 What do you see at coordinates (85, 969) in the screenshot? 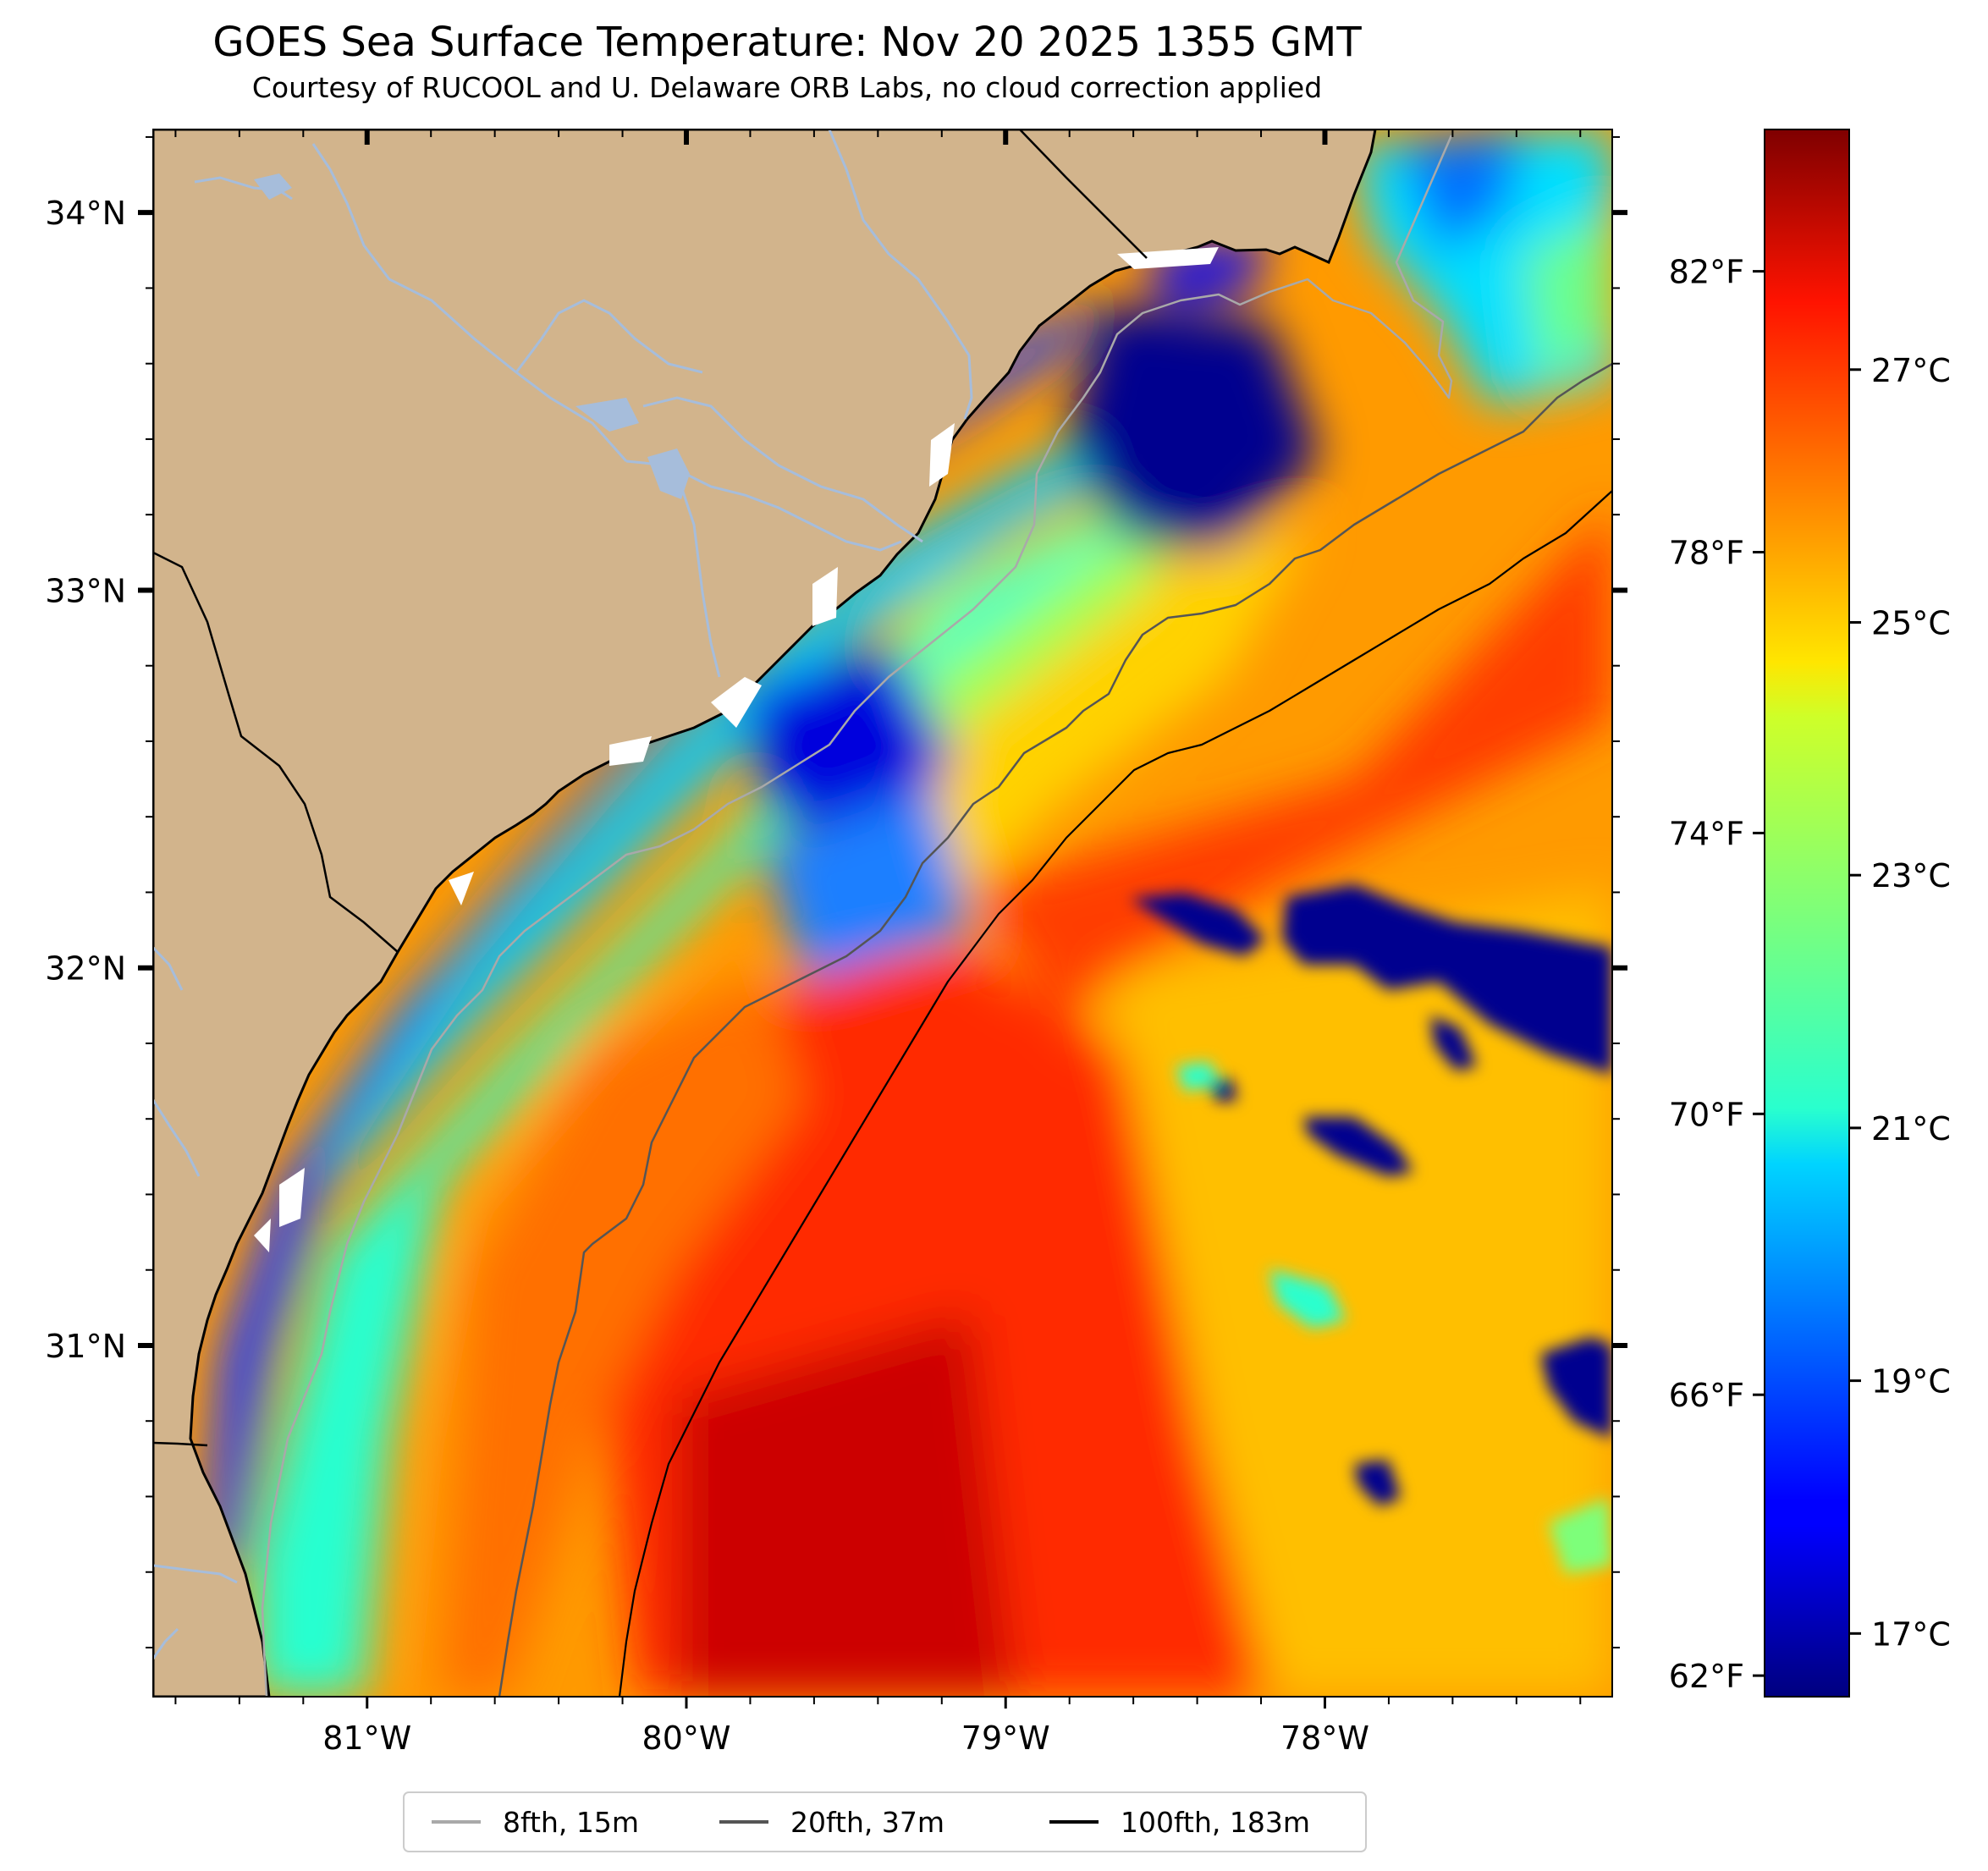
I see `lat-tick-label: 32°N` at bounding box center [85, 969].